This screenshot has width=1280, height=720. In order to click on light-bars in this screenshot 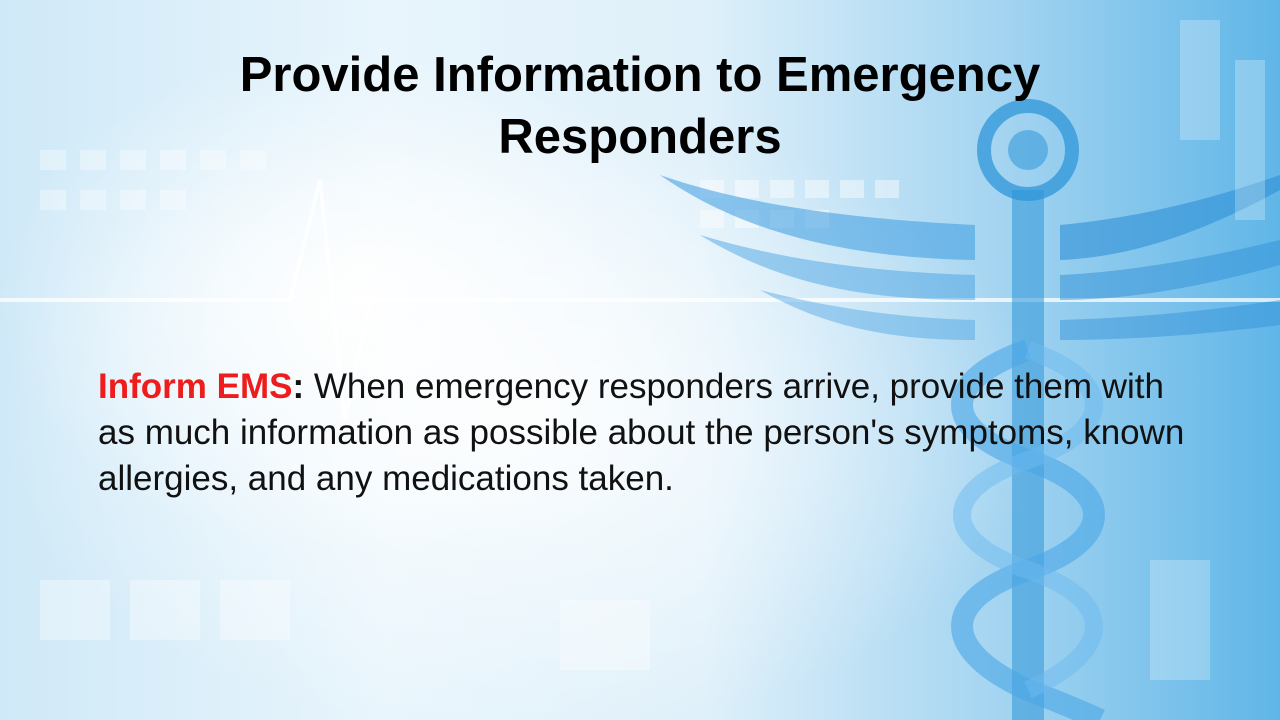, I will do `click(1207, 350)`.